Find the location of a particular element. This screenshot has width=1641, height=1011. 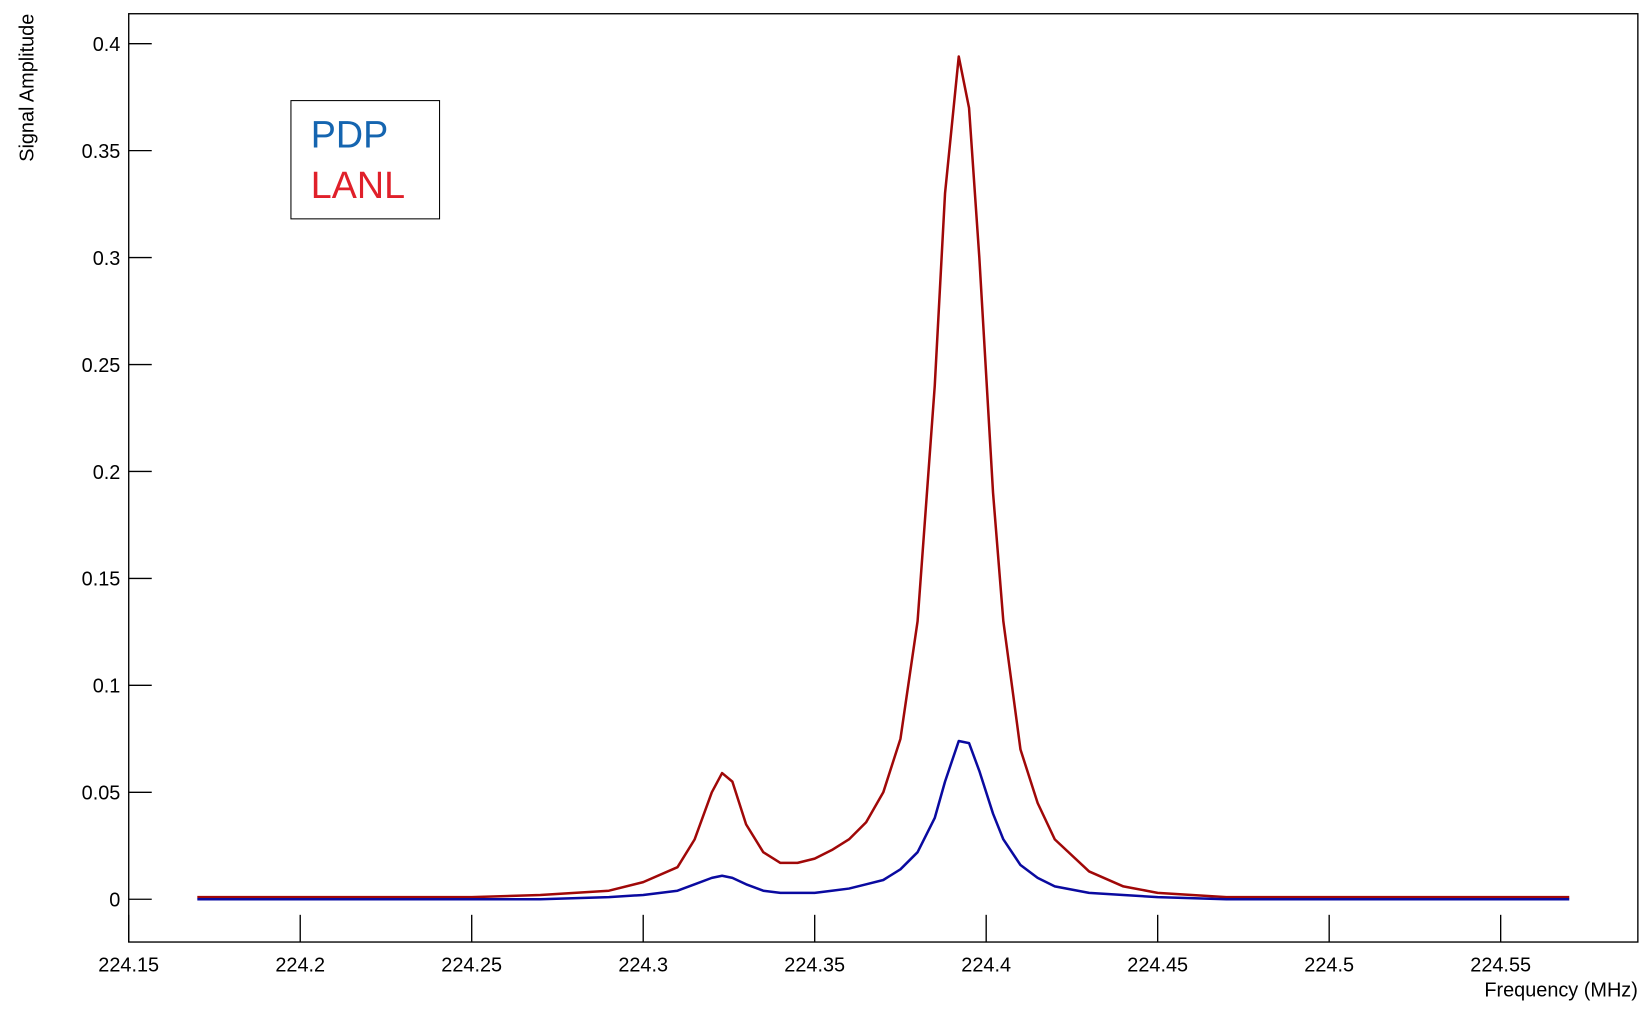

y-tick-label: 0.15 is located at coordinates (101, 580).